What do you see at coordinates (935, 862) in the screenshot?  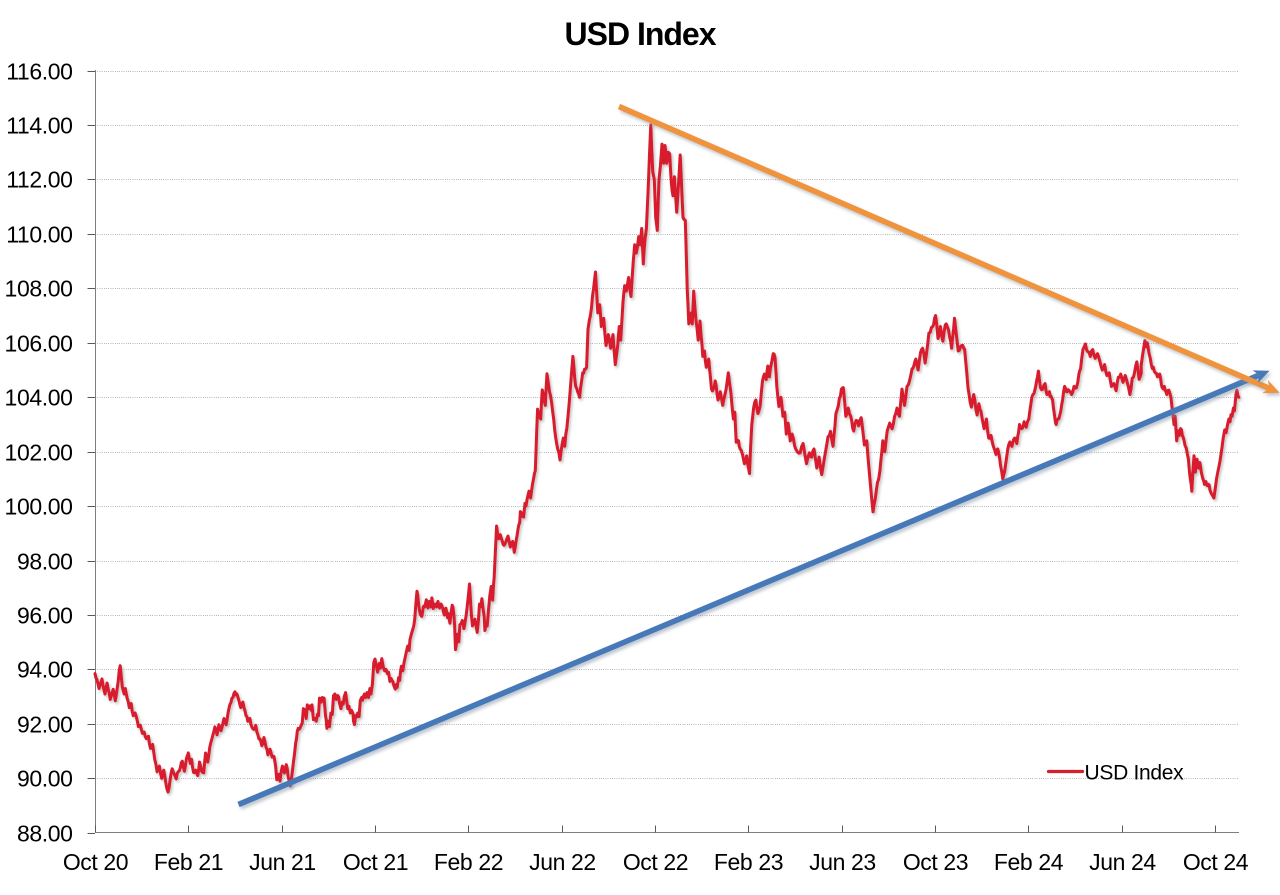 I see `svg-text: Oct 23` at bounding box center [935, 862].